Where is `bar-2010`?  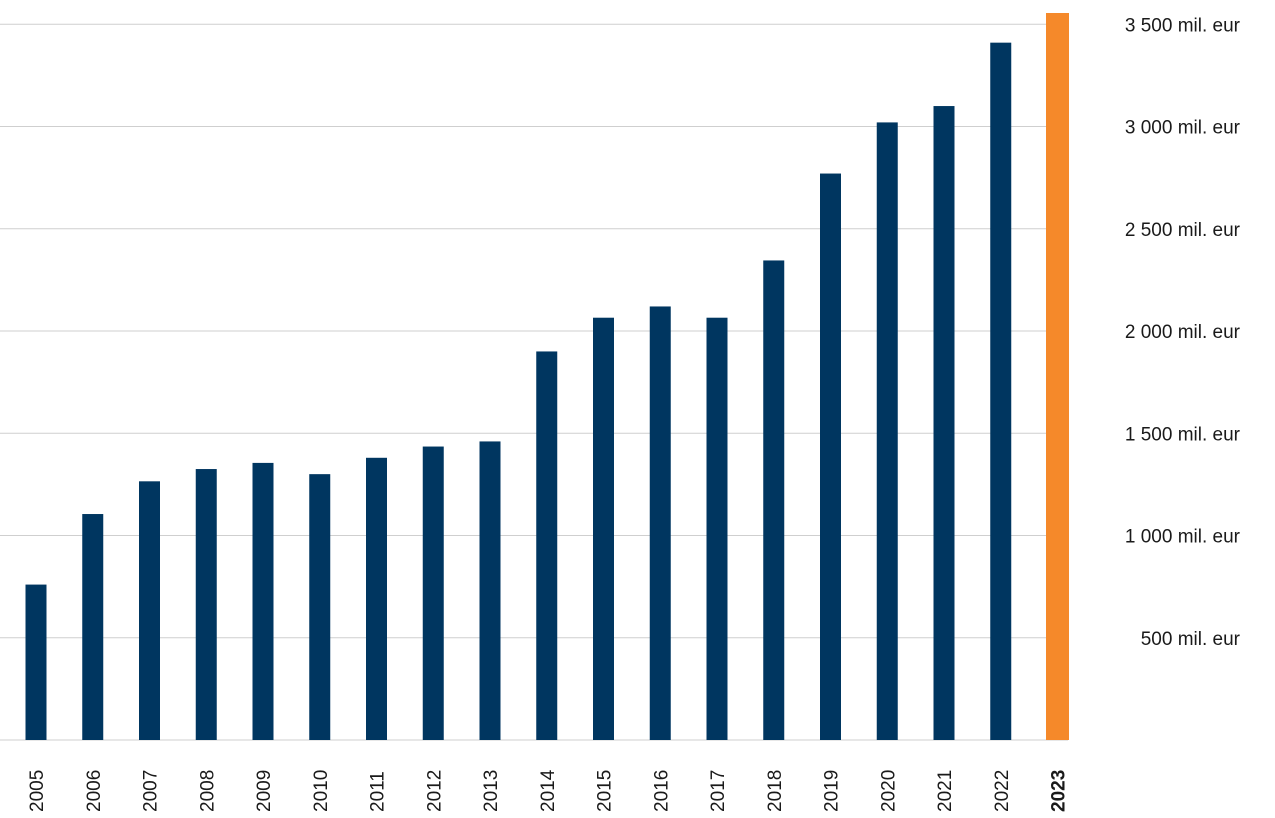
bar-2010 is located at coordinates (320, 607).